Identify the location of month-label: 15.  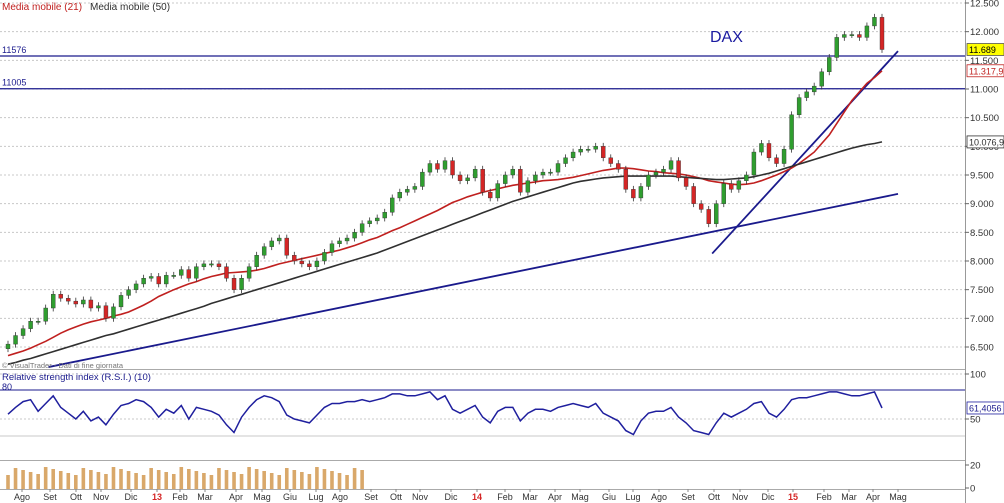
(793, 497).